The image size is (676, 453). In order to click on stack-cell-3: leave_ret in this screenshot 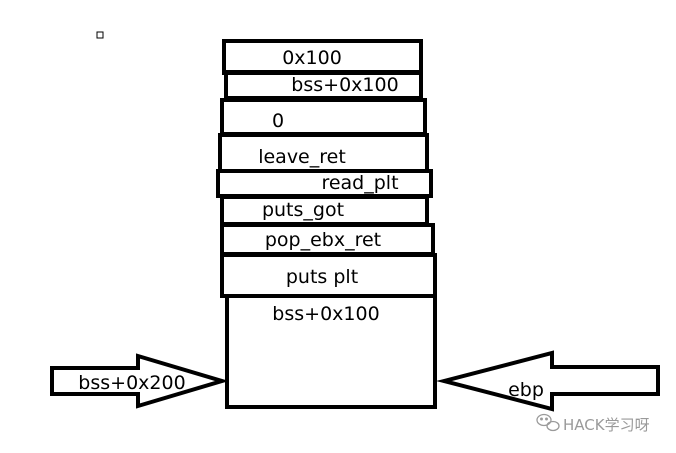, I will do `click(323, 153)`.